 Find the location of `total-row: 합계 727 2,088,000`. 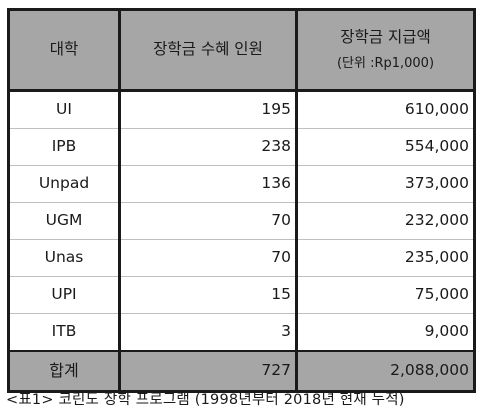

total-row: 합계 727 2,088,000 is located at coordinates (241, 371).